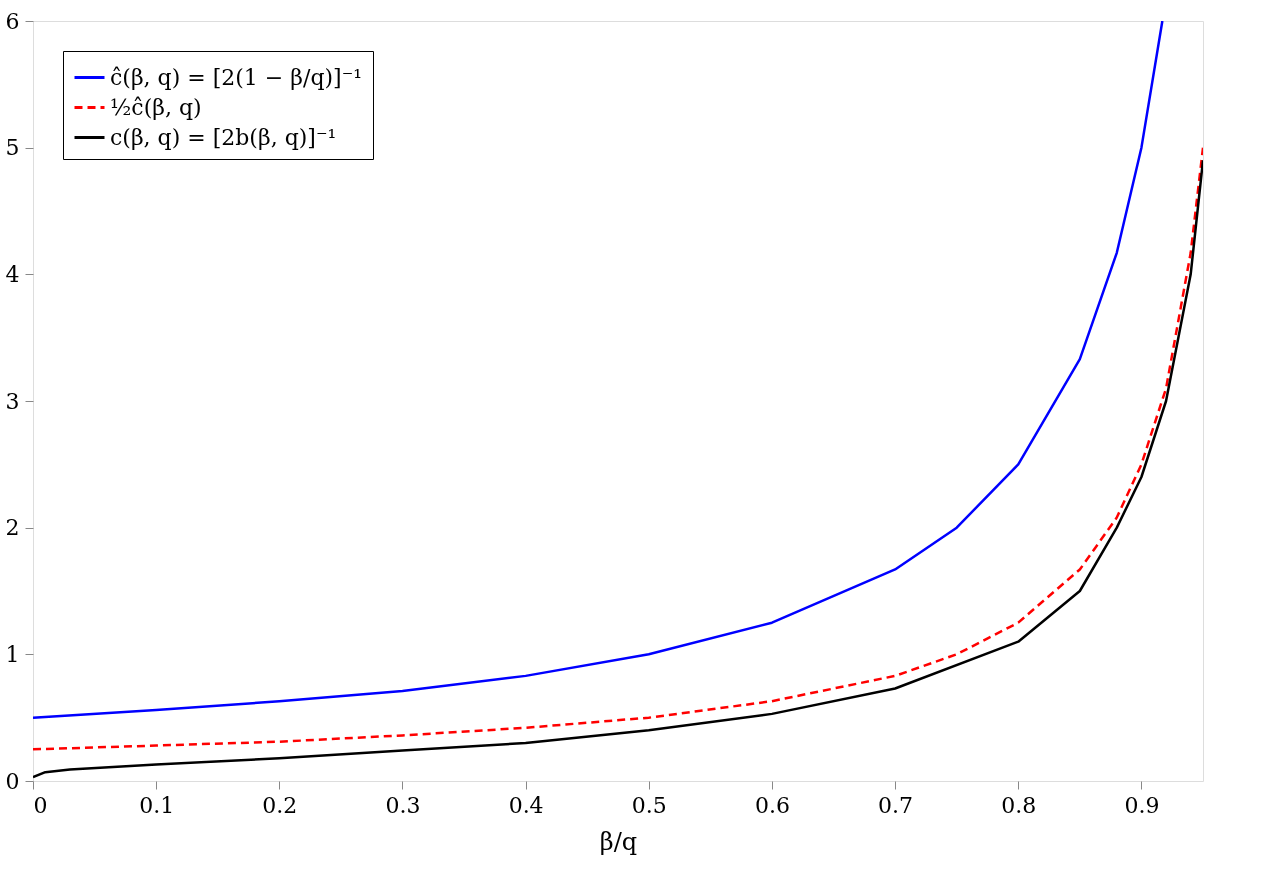 This screenshot has height=893, width=1268. I want to click on x-tick-label: 0.1, so click(157, 805).